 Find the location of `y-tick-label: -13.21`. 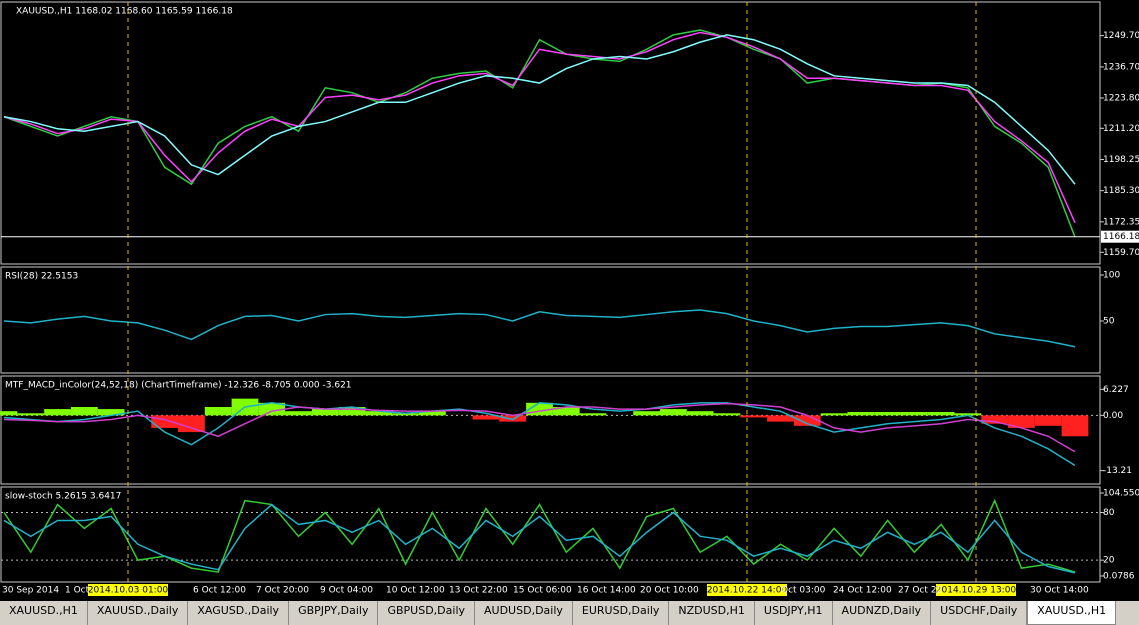

y-tick-label: -13.21 is located at coordinates (1117, 471).